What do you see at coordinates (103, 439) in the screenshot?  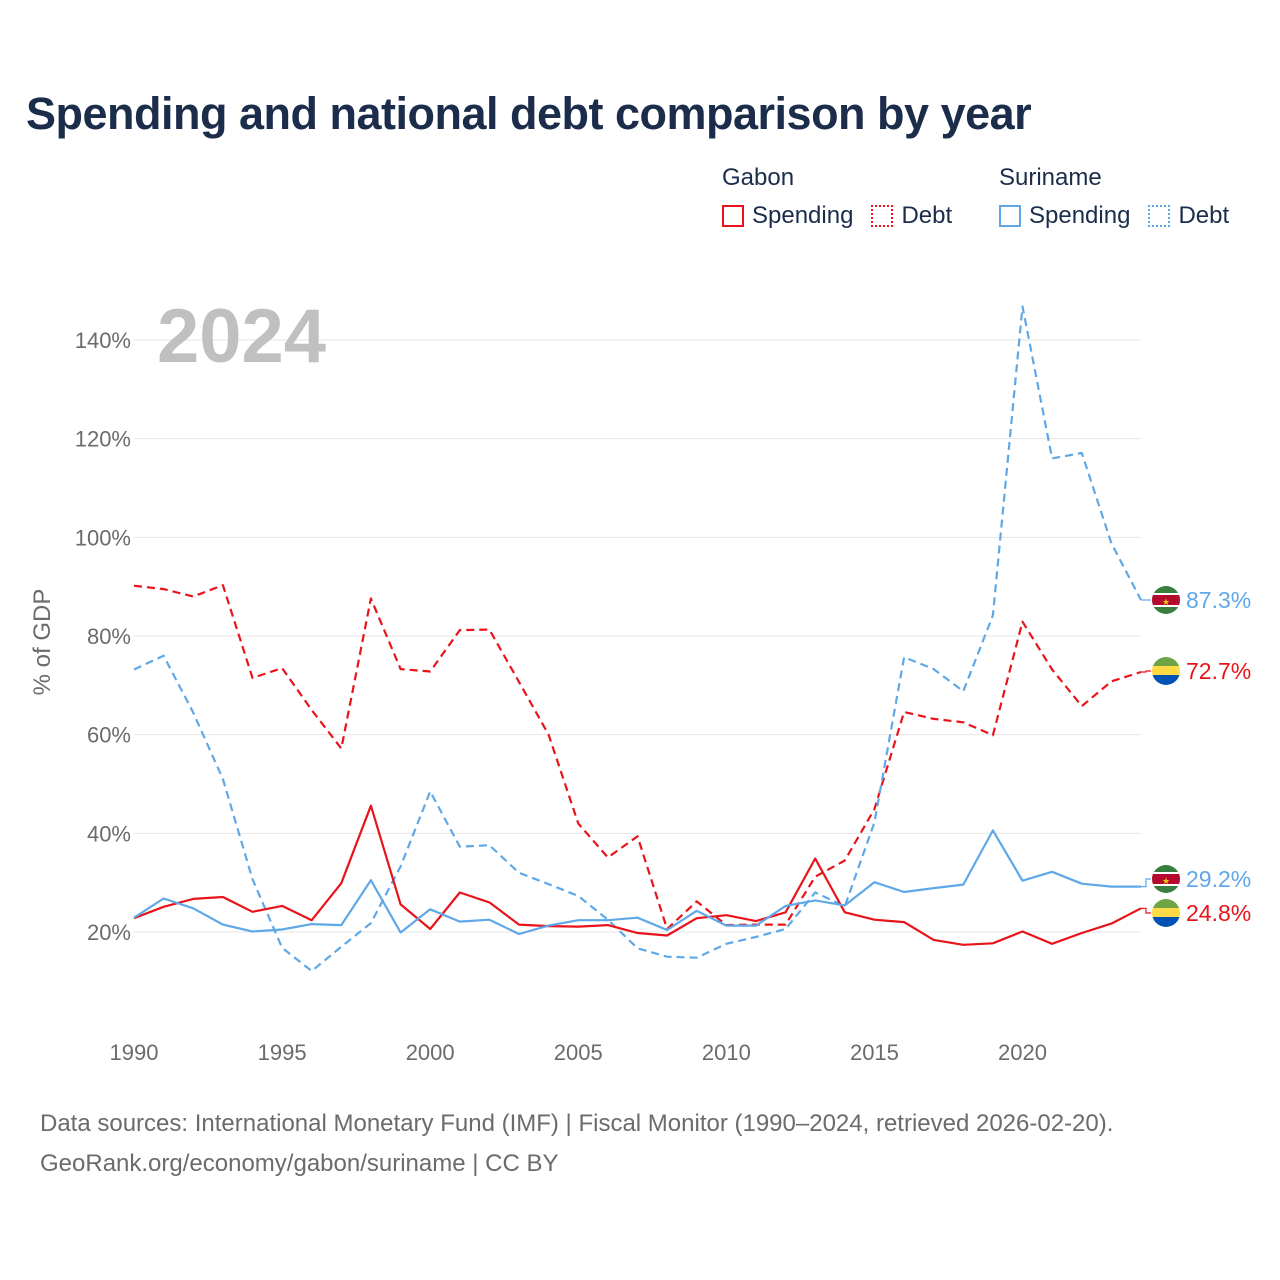 I see `y-tick-label: 120%` at bounding box center [103, 439].